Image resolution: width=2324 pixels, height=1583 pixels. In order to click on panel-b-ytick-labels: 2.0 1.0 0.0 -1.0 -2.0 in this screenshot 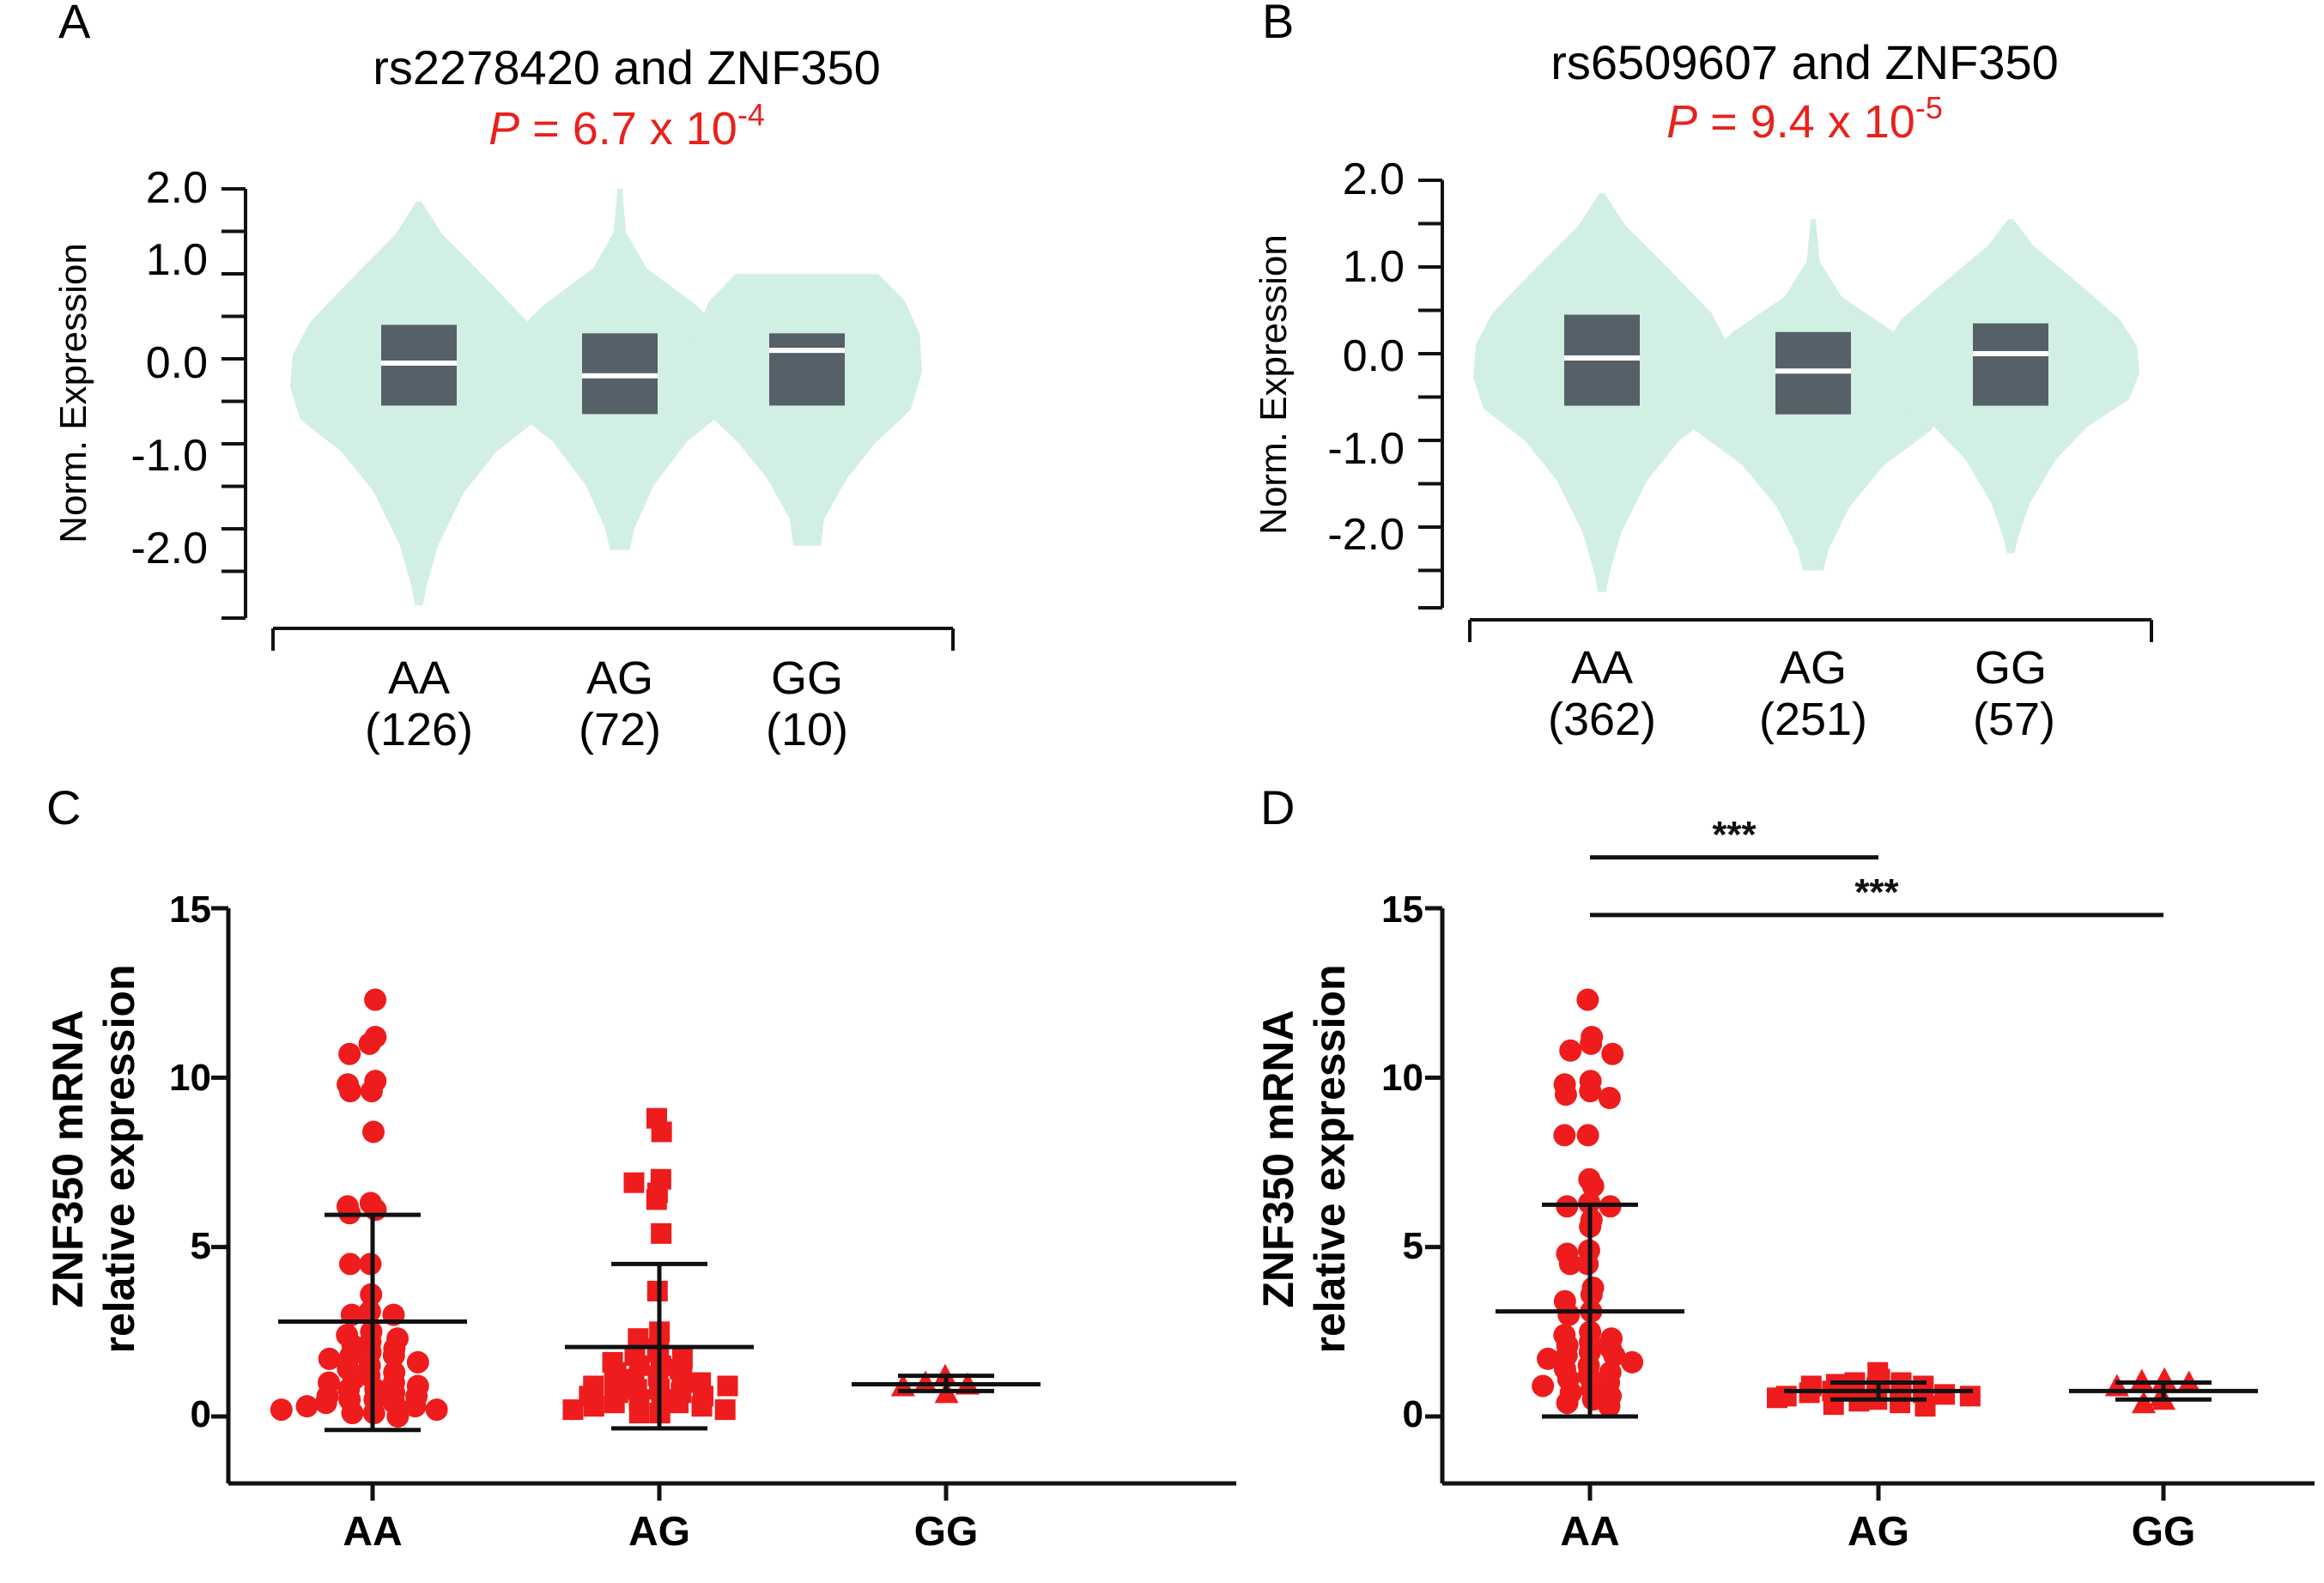, I will do `click(1366, 357)`.